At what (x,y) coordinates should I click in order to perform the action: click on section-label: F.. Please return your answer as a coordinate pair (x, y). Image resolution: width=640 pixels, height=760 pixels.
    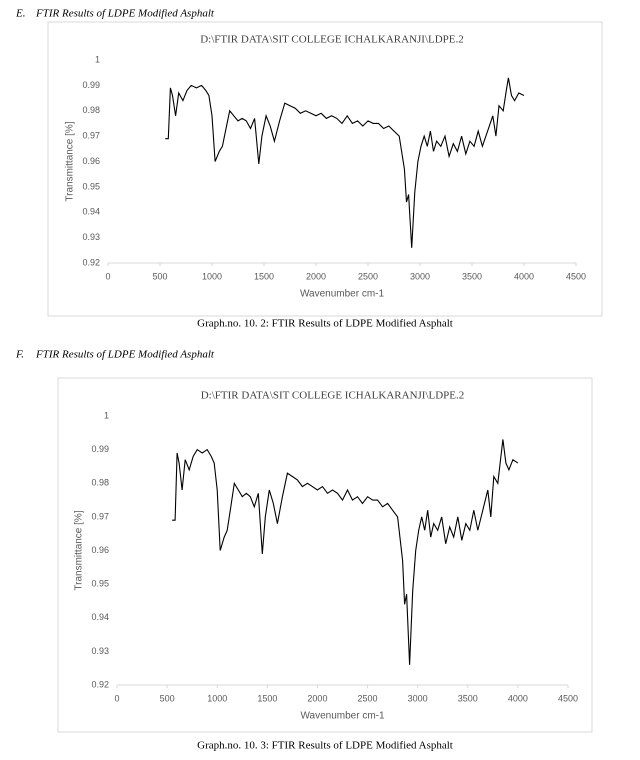
    Looking at the image, I should click on (19, 355).